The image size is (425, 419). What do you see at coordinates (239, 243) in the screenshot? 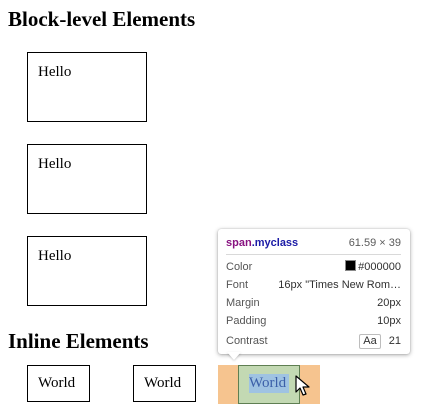
I see `selector-tag: span` at bounding box center [239, 243].